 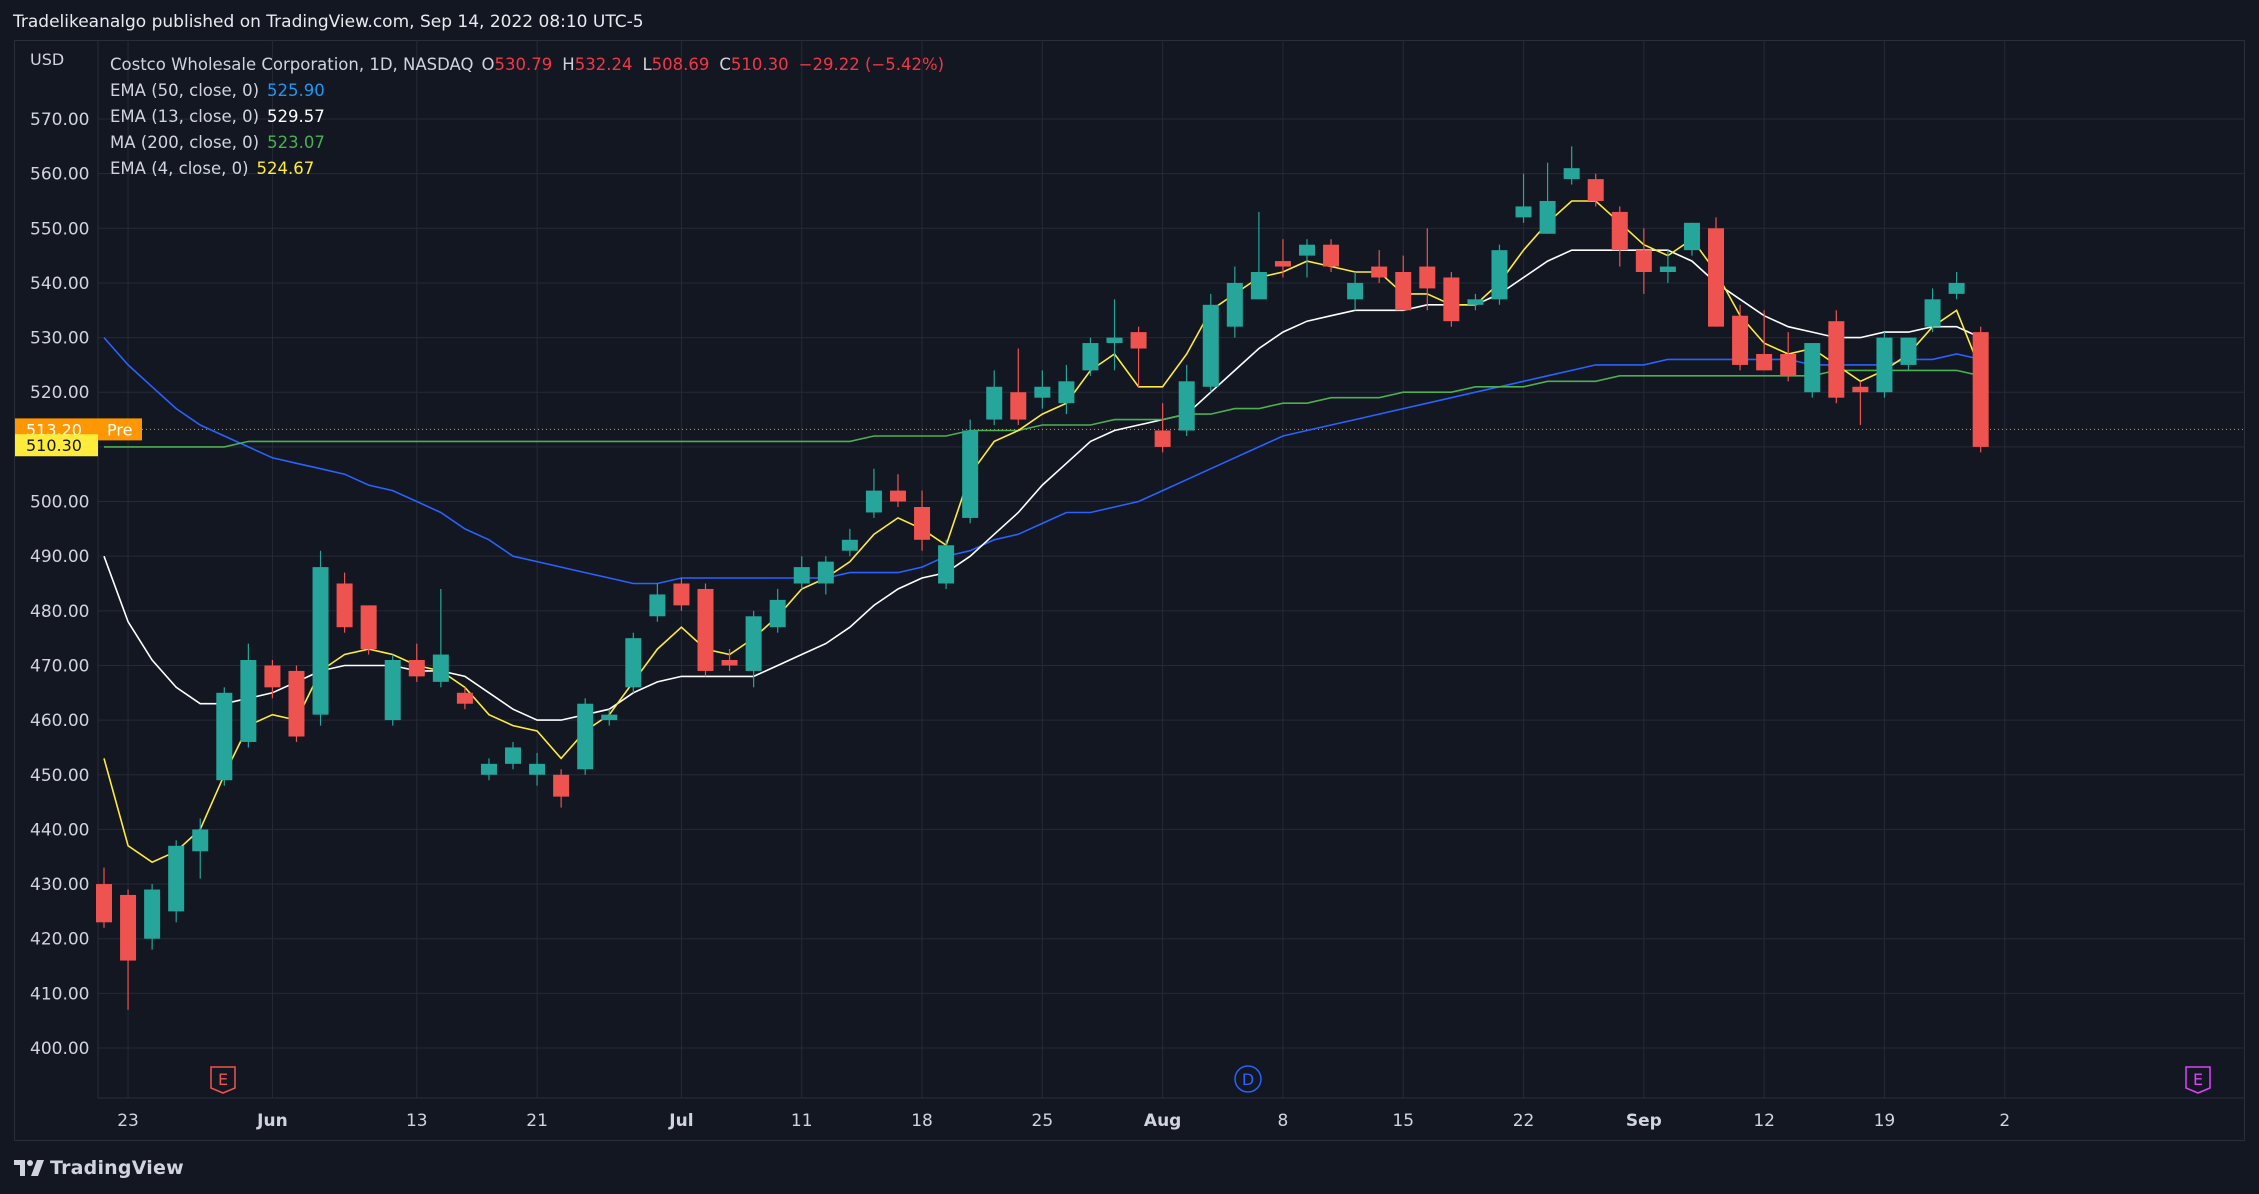 What do you see at coordinates (568, 64) in the screenshot?
I see `high-label: H` at bounding box center [568, 64].